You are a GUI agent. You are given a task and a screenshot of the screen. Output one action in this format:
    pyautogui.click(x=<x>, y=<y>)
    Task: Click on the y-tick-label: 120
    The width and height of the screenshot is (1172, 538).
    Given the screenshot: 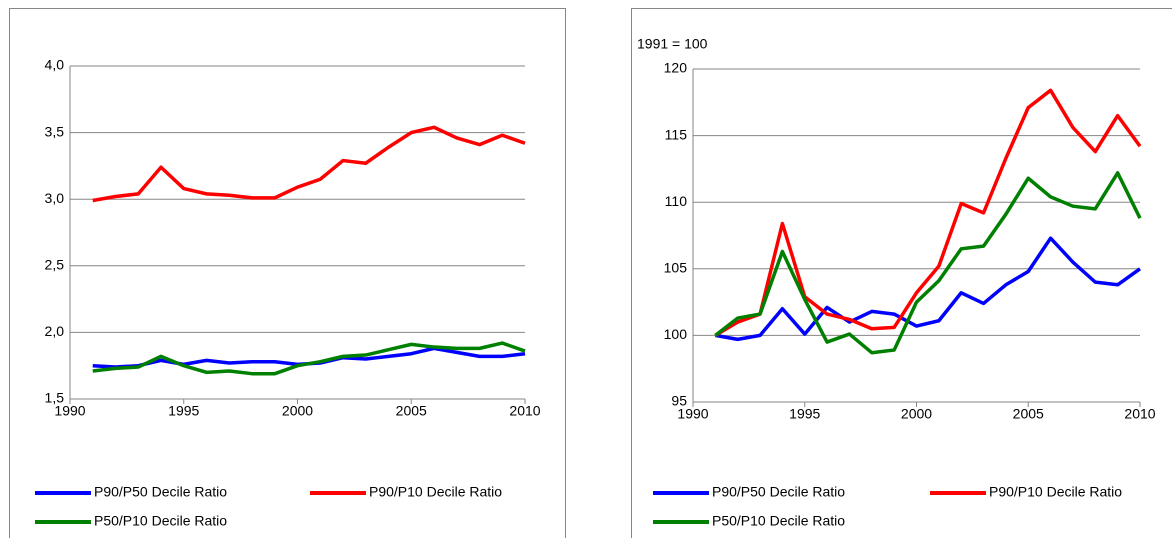 What is the action you would take?
    pyautogui.click(x=676, y=68)
    